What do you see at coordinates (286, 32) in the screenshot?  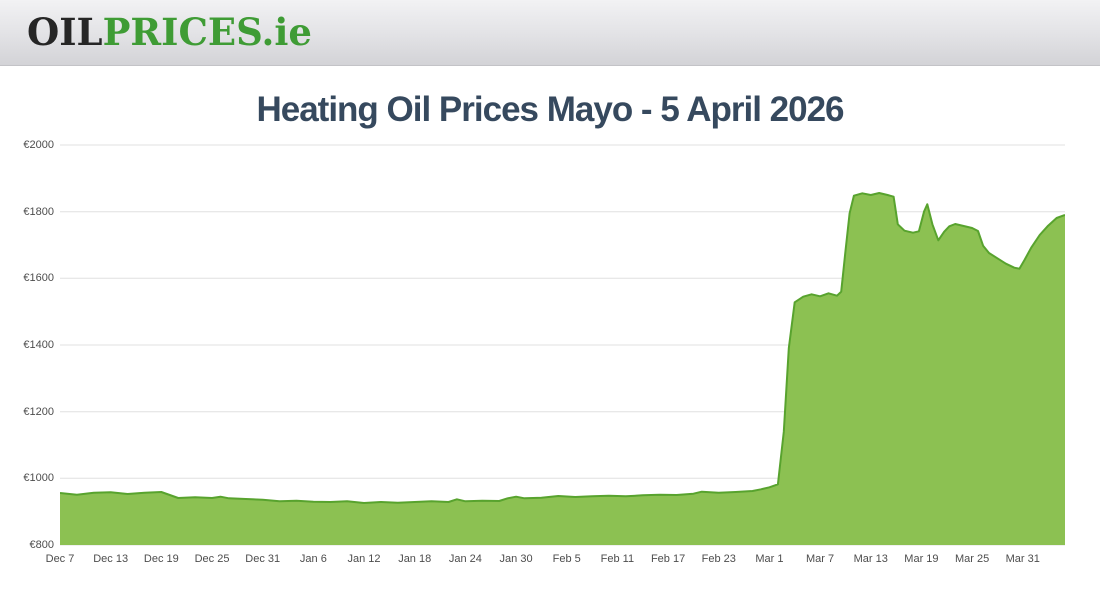 I see `logo-text-ie: .ie` at bounding box center [286, 32].